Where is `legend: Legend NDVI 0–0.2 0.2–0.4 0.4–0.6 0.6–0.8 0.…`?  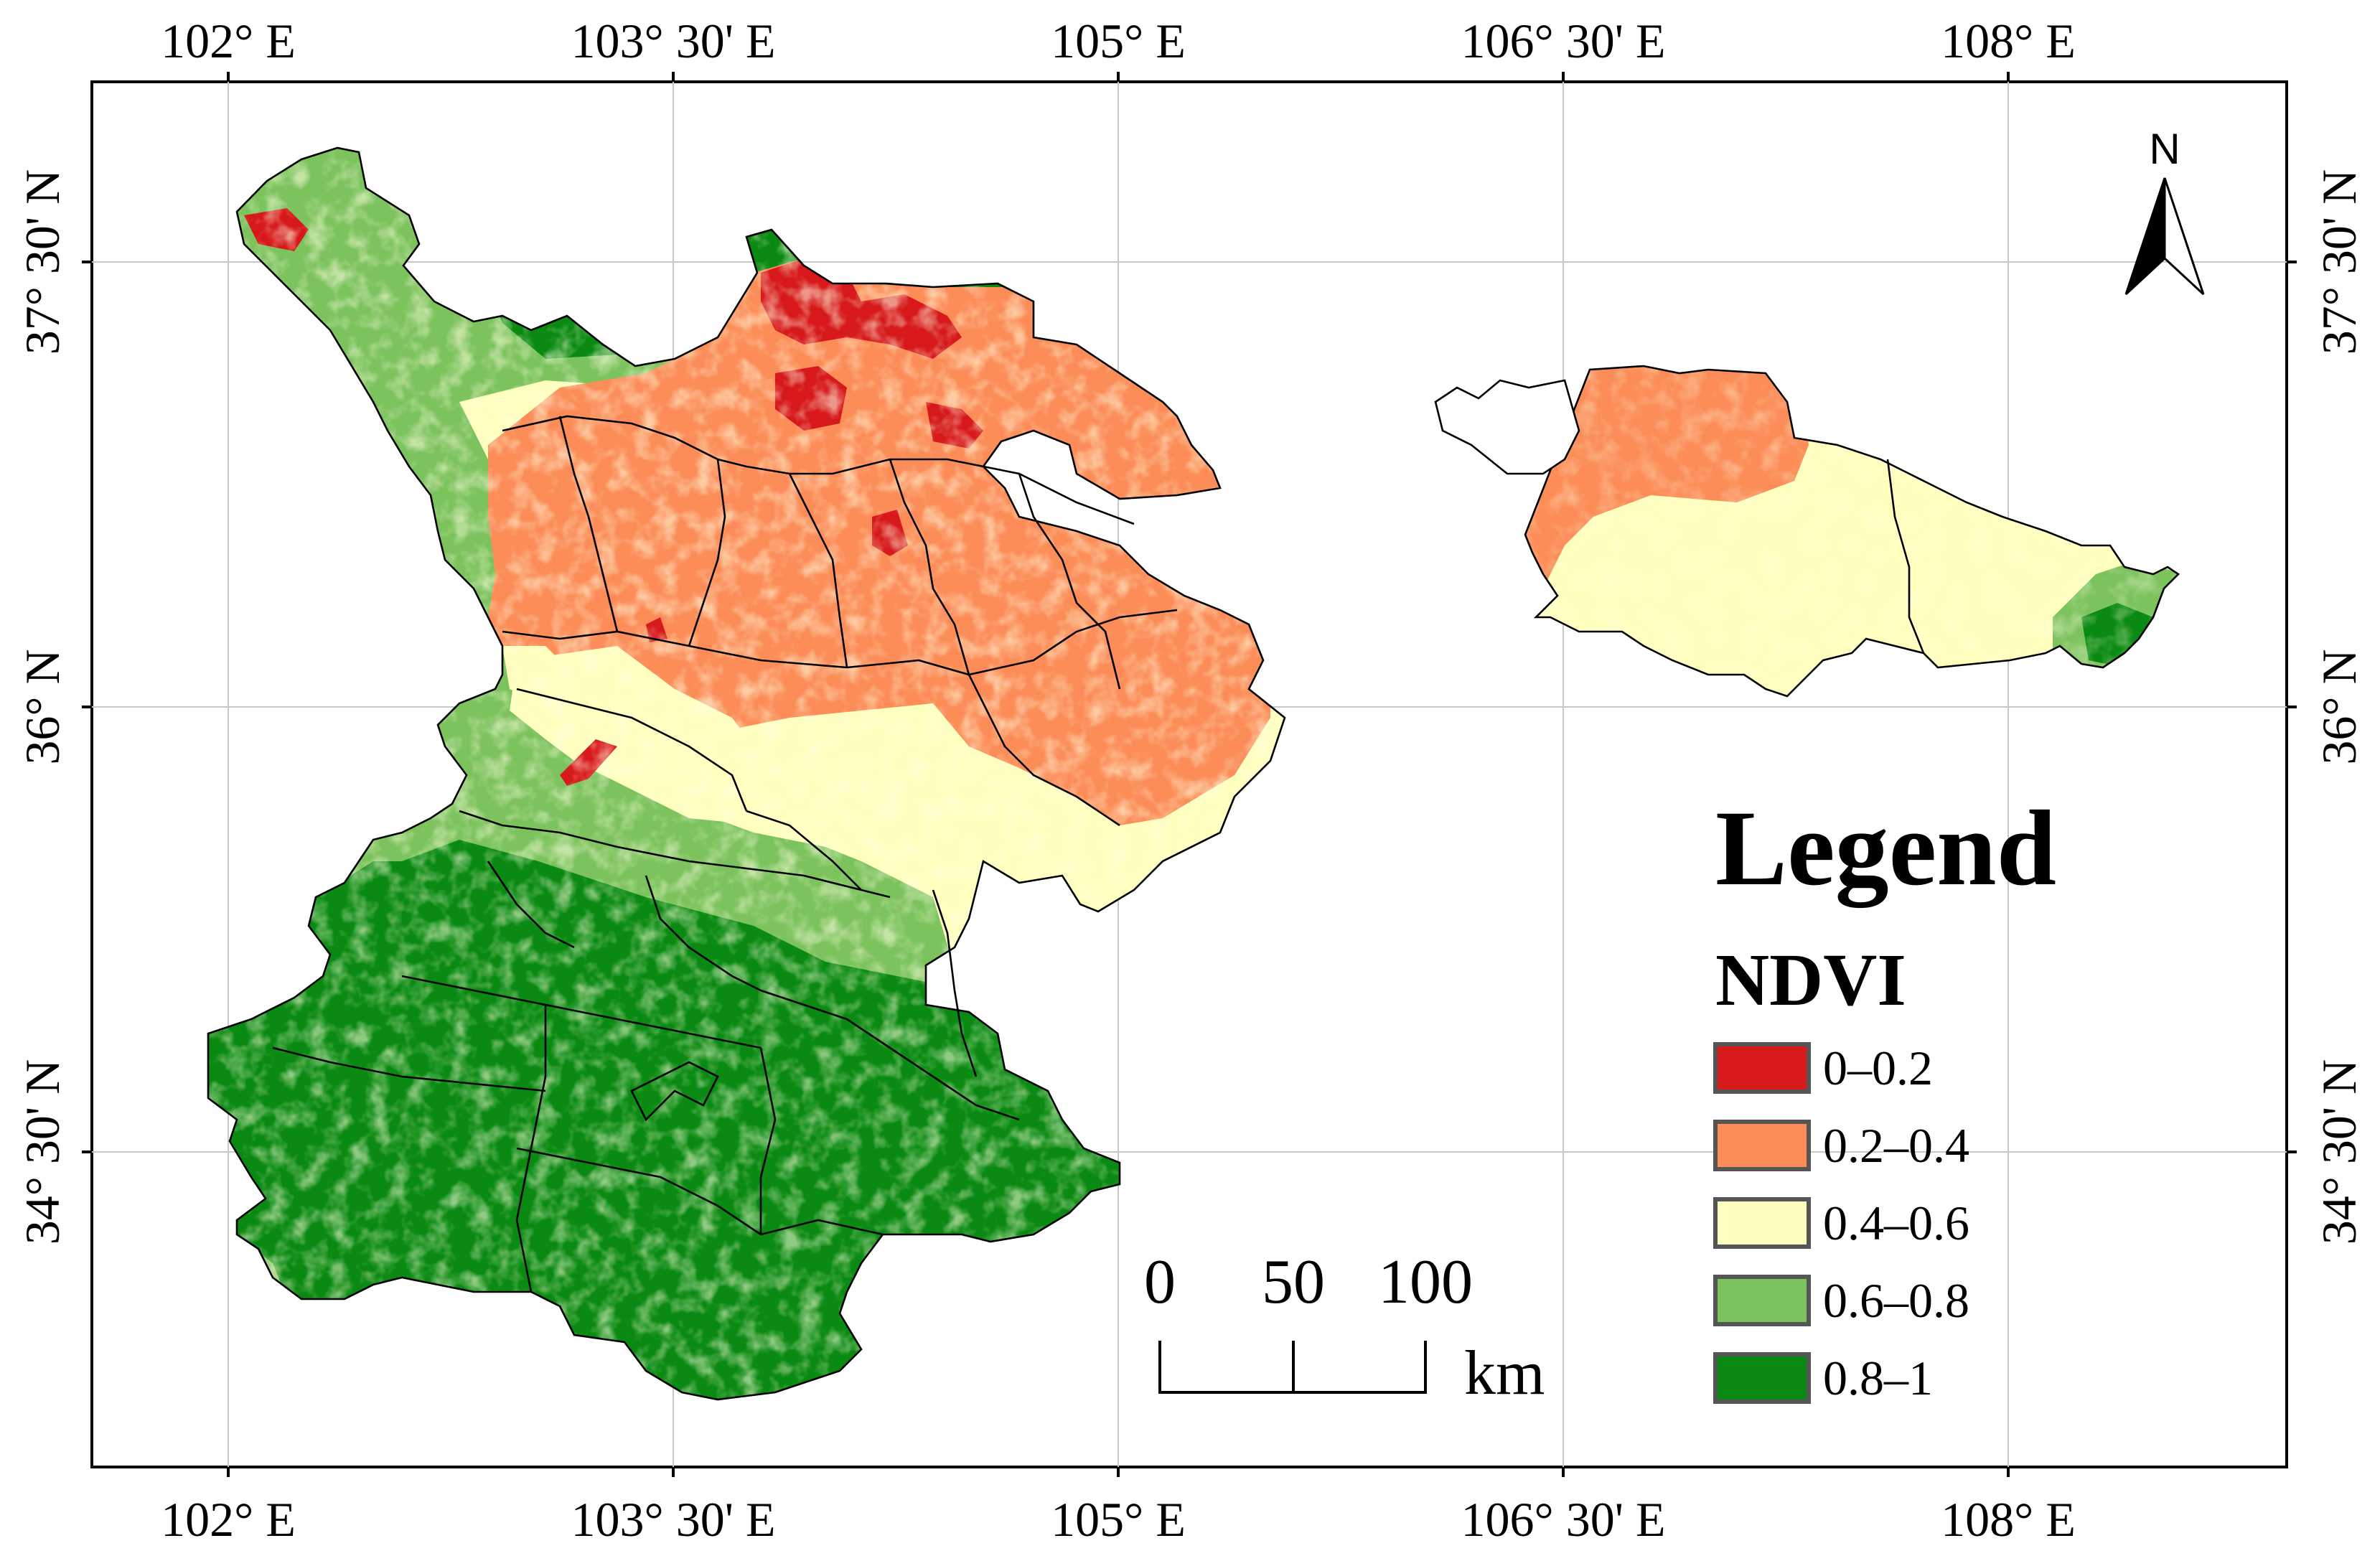 legend: Legend NDVI 0–0.2 0.2–0.4 0.4–0.6 0.6–0.8 0.… is located at coordinates (1884, 1097).